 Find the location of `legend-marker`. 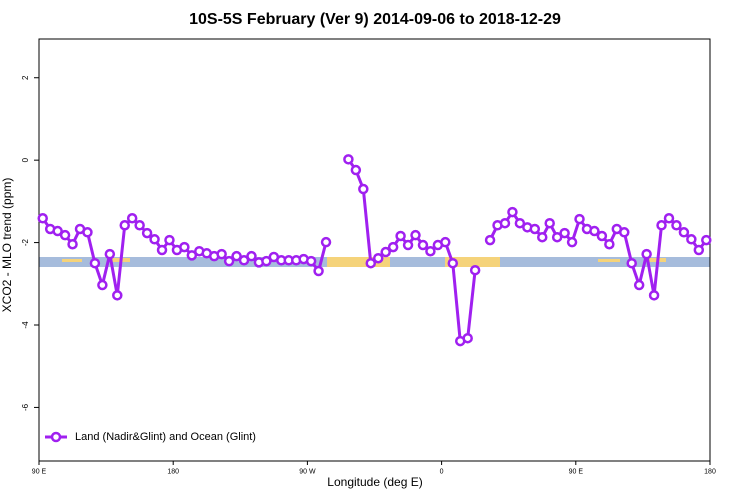

legend-marker is located at coordinates (56, 437).